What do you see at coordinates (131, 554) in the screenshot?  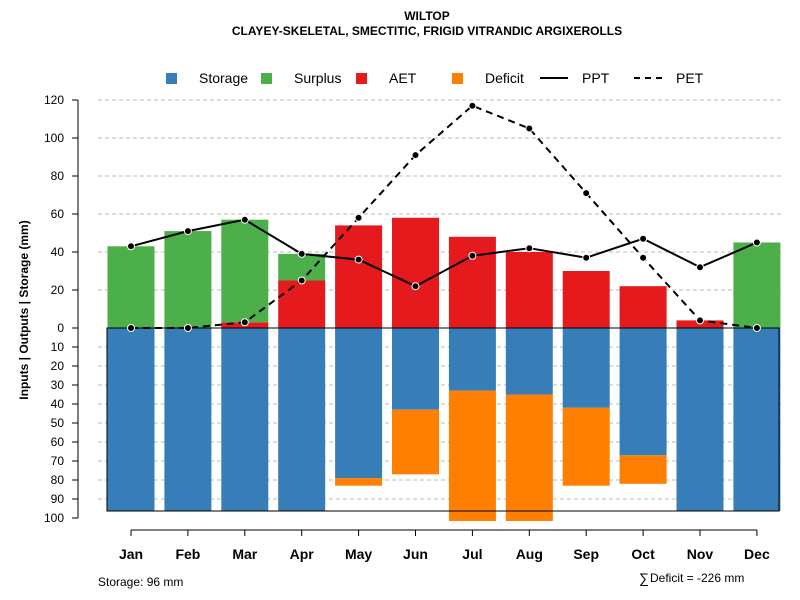 I see `x-tick-label-jan: Jan` at bounding box center [131, 554].